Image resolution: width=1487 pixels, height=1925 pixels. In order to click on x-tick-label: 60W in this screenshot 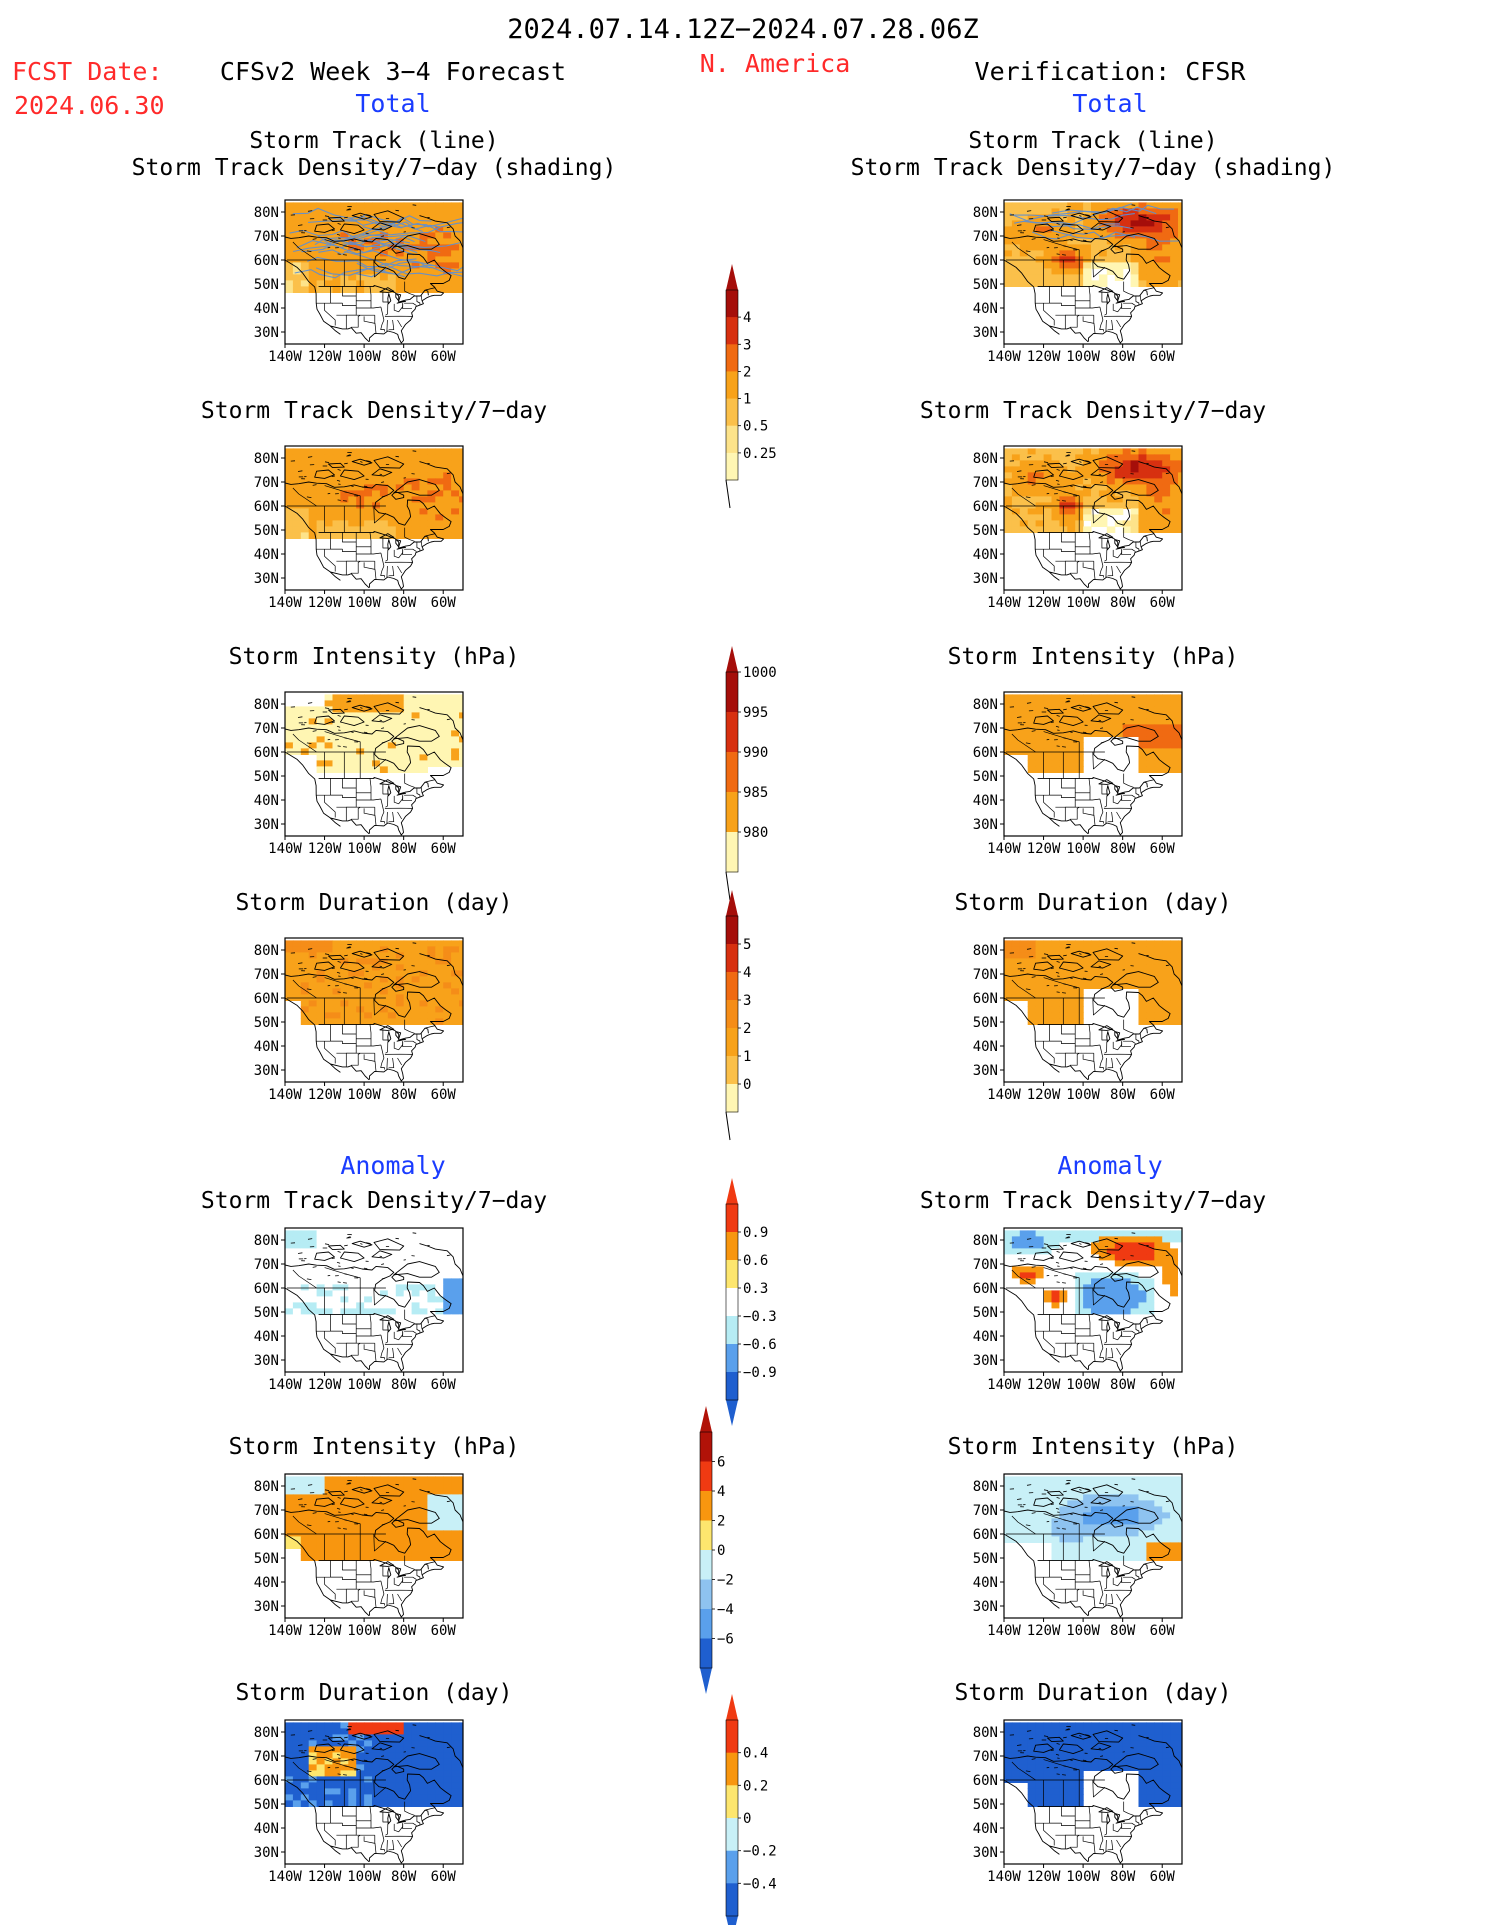, I will do `click(444, 603)`.